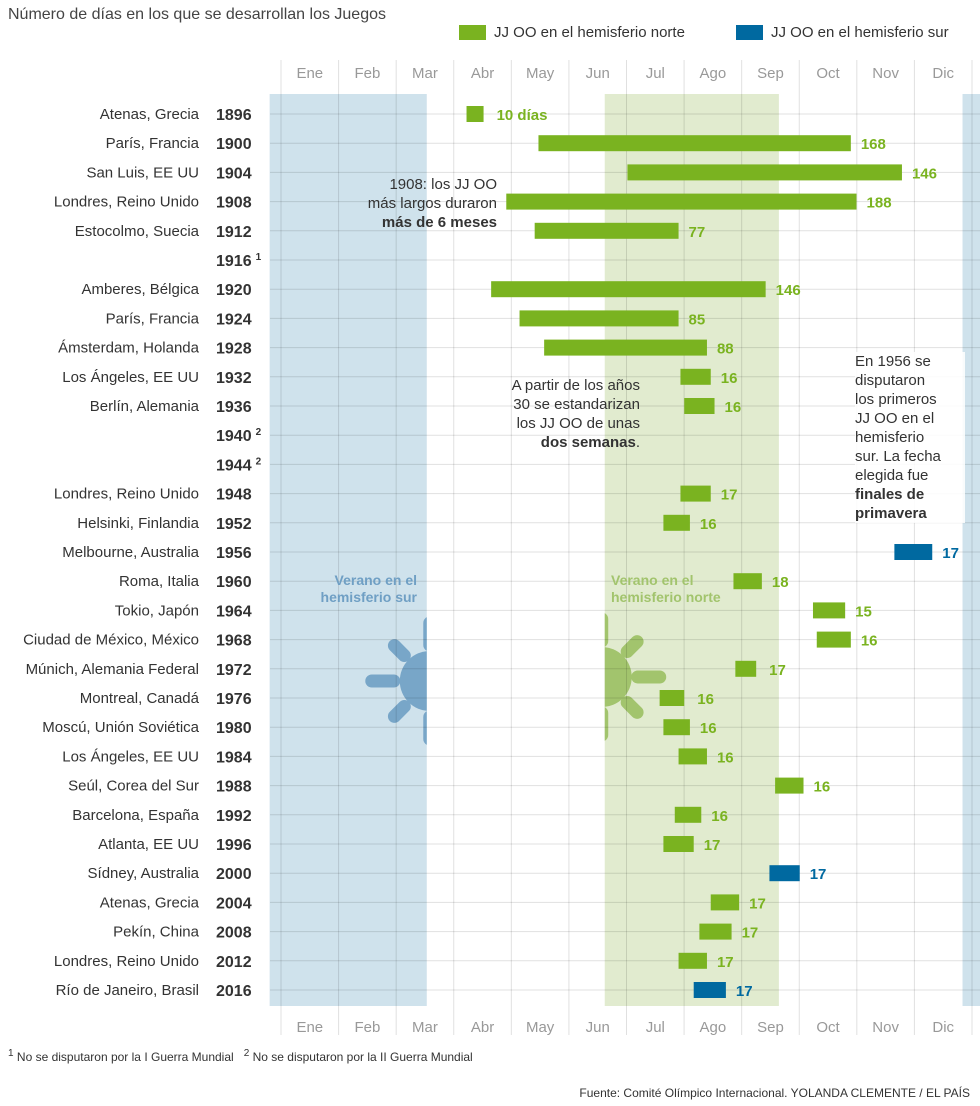  Describe the element at coordinates (234, 933) in the screenshot. I see `row-year-label: 2008` at that location.